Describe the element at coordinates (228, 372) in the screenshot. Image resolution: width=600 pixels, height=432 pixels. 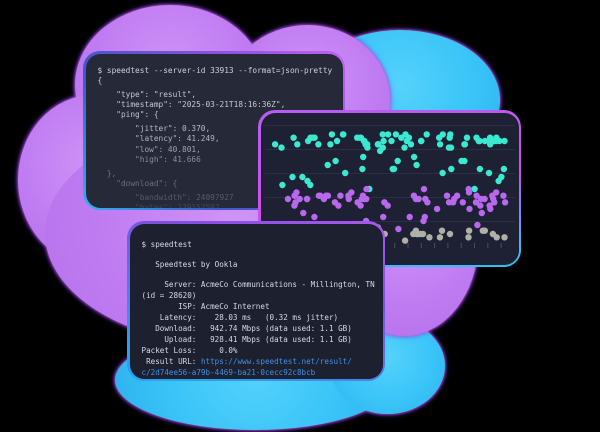
I see `result-url-link: c/2d74ee56-a79b-4469-ba21-0cecc92c8bcb` at that location.